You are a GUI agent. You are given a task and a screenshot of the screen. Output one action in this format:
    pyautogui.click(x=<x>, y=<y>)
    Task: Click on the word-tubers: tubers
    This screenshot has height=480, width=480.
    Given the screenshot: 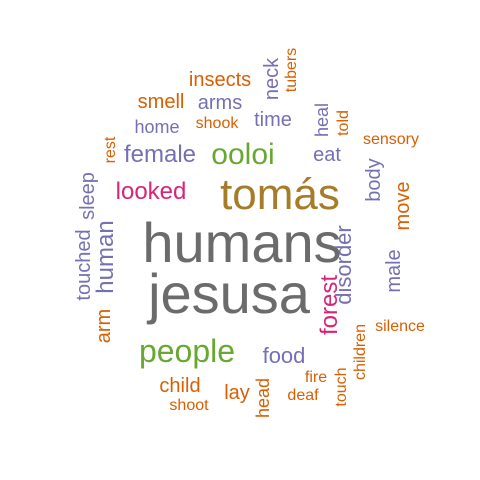 What is the action you would take?
    pyautogui.click(x=291, y=70)
    